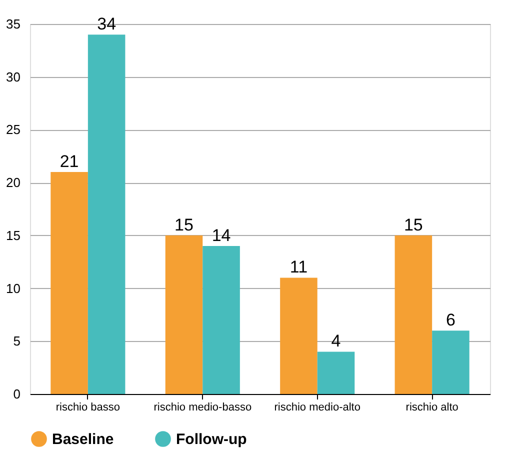 This screenshot has height=453, width=520. What do you see at coordinates (13, 24) in the screenshot?
I see `y-tick-label: 35` at bounding box center [13, 24].